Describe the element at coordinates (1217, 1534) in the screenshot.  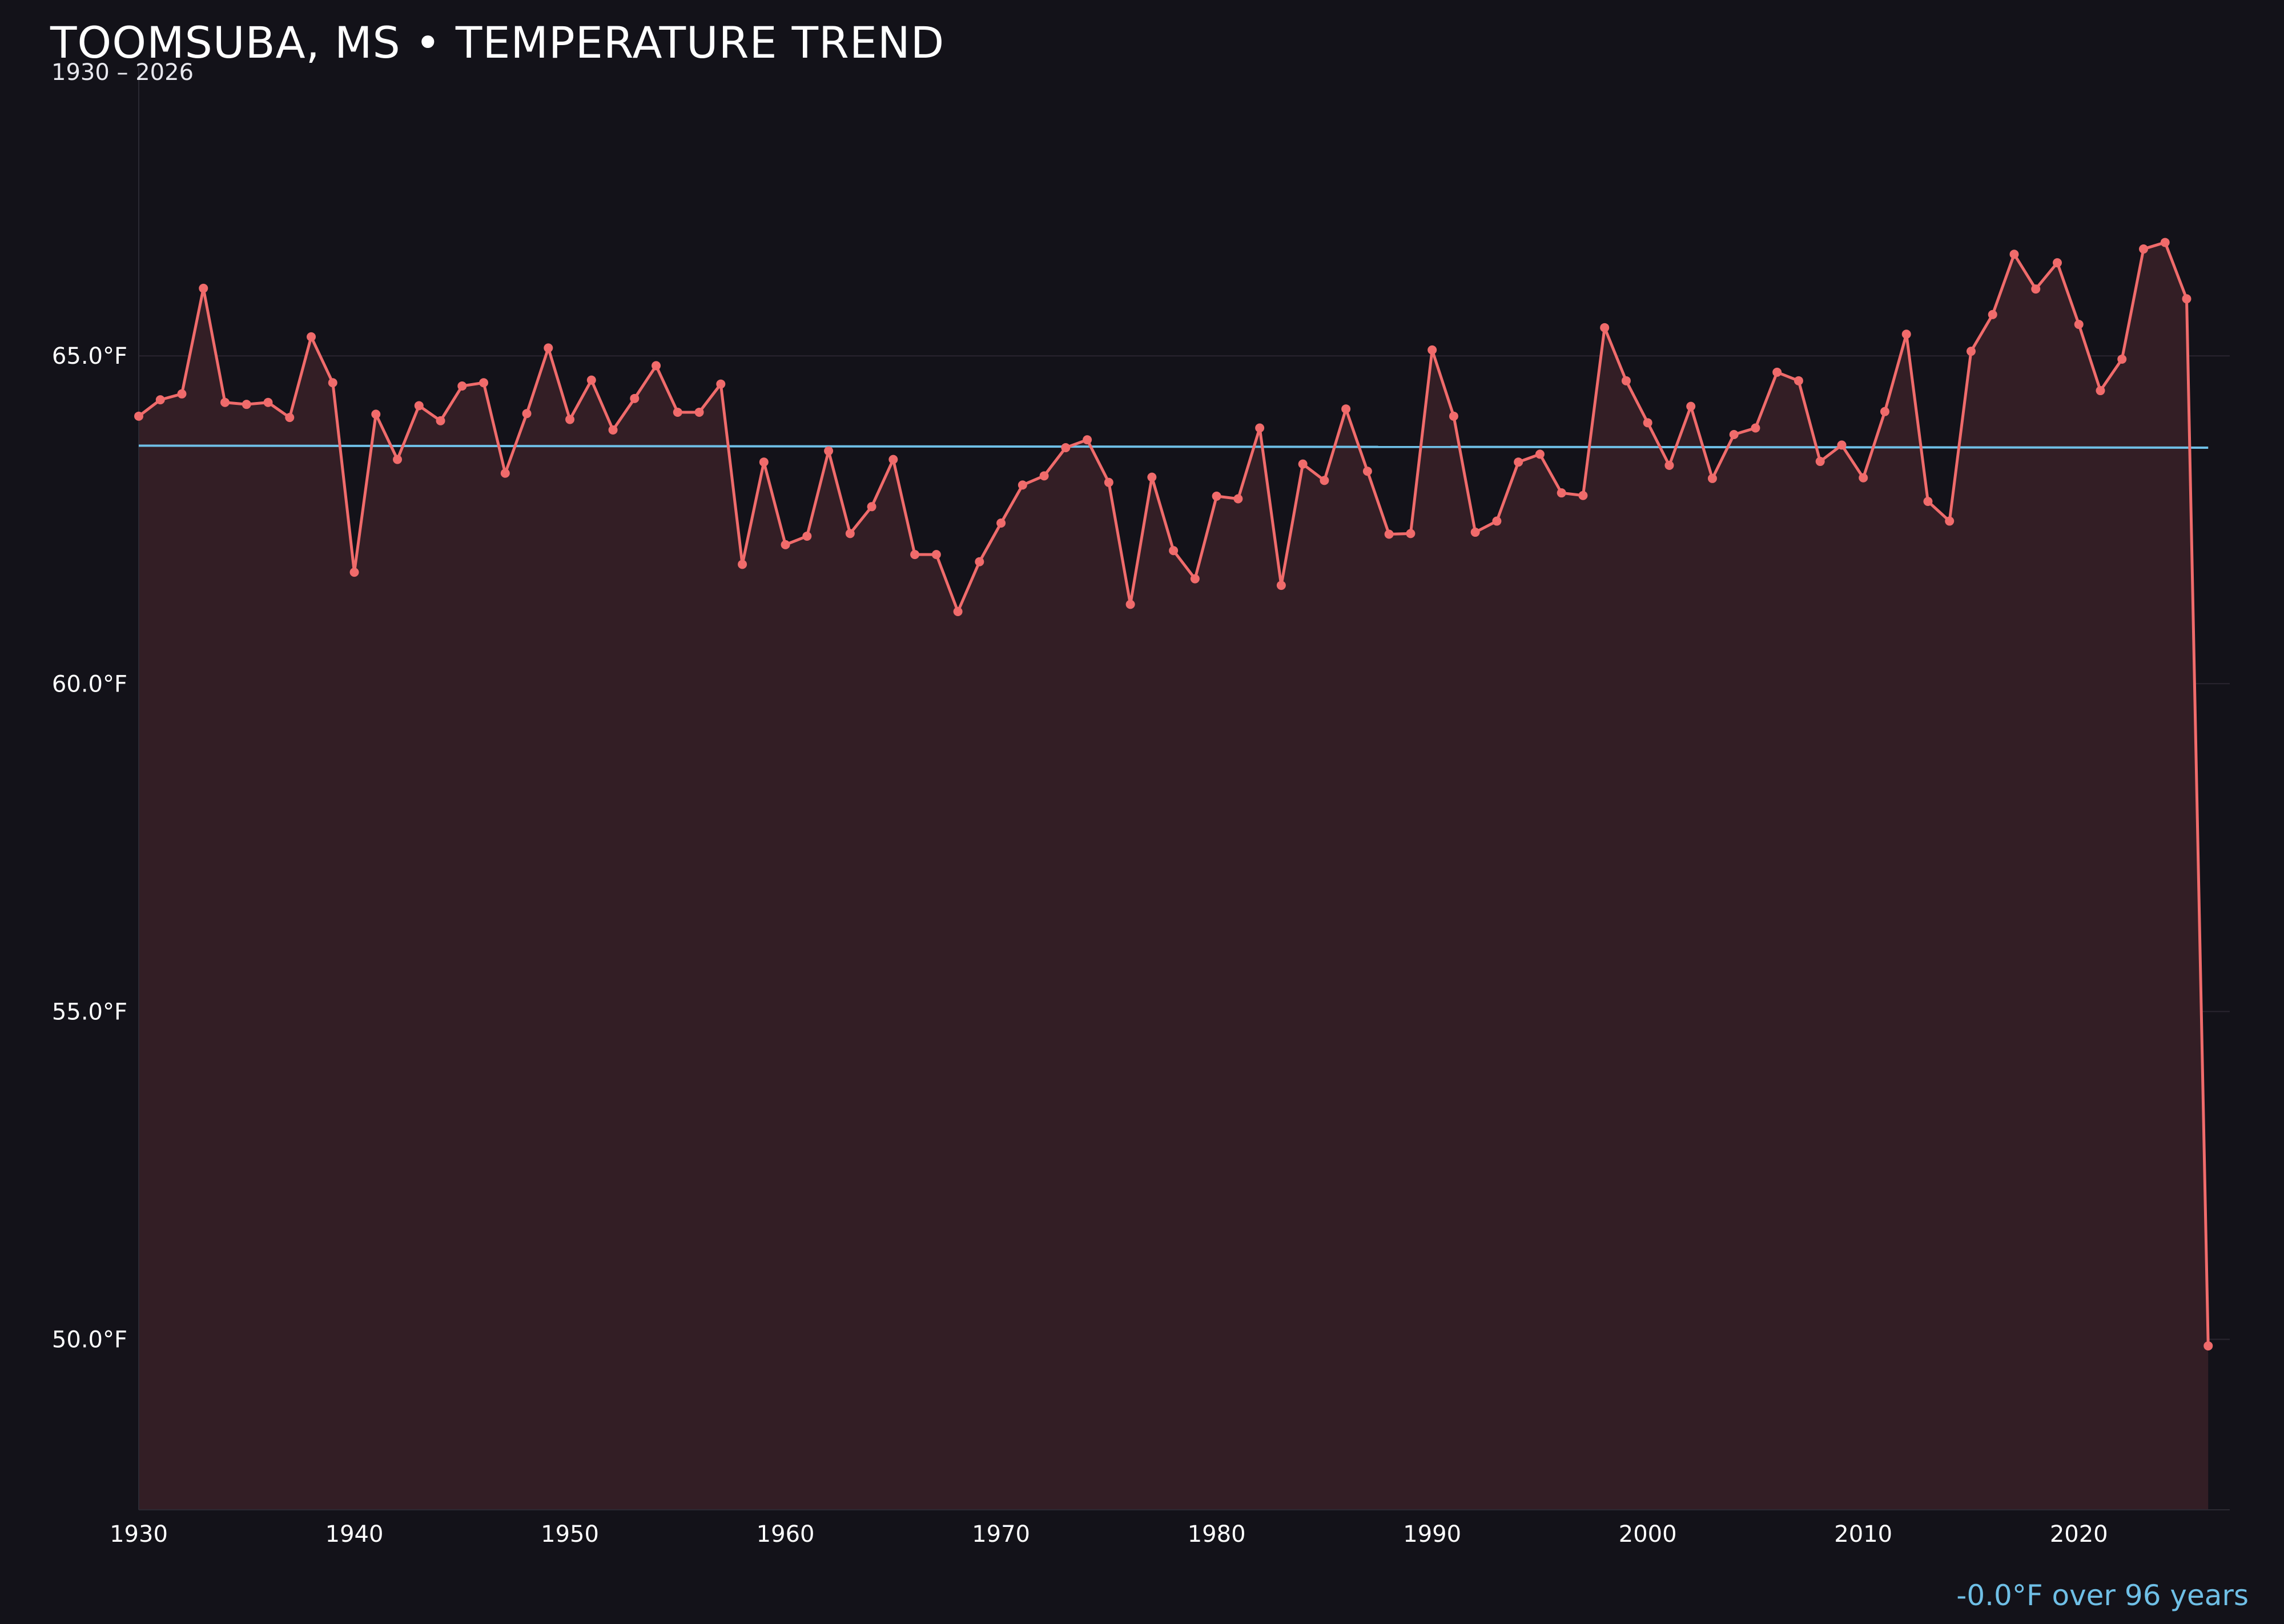
I see `x-tick-label: 1980` at that location.